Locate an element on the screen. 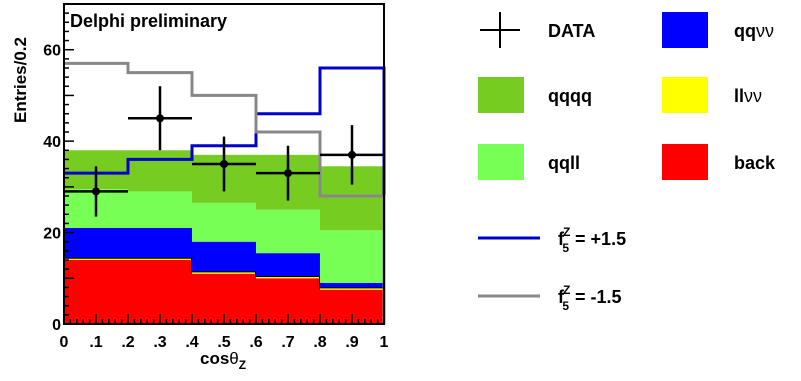  legend-line-label-0: fZ 5 = +1.5 is located at coordinates (592, 240).